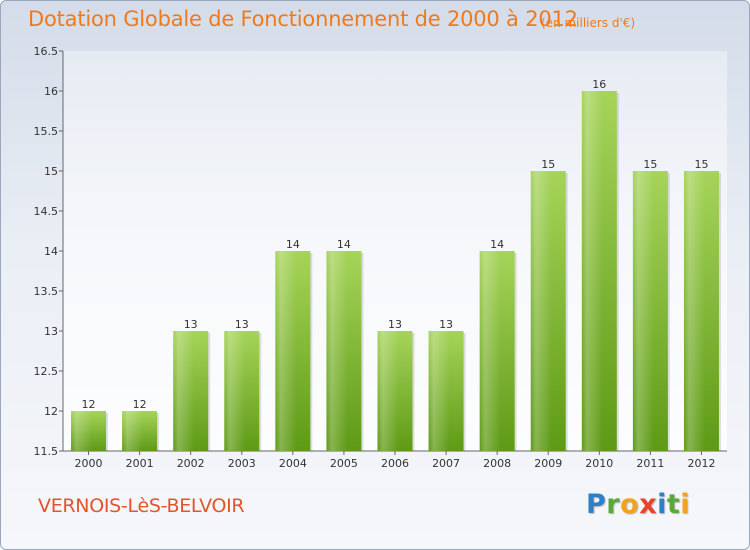 The height and width of the screenshot is (550, 750). Describe the element at coordinates (446, 463) in the screenshot. I see `x-tick-label: 2007` at that location.